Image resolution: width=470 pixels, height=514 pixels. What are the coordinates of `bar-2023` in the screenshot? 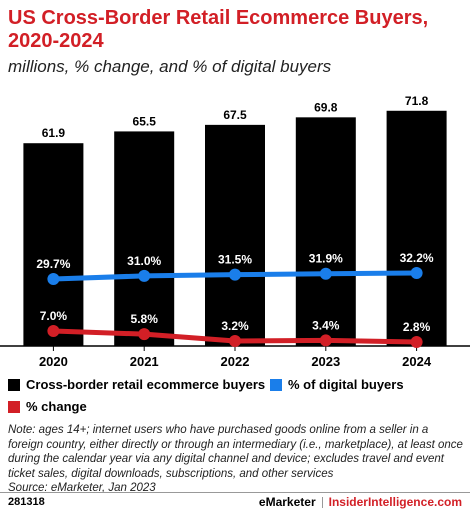 It's located at (325, 231).